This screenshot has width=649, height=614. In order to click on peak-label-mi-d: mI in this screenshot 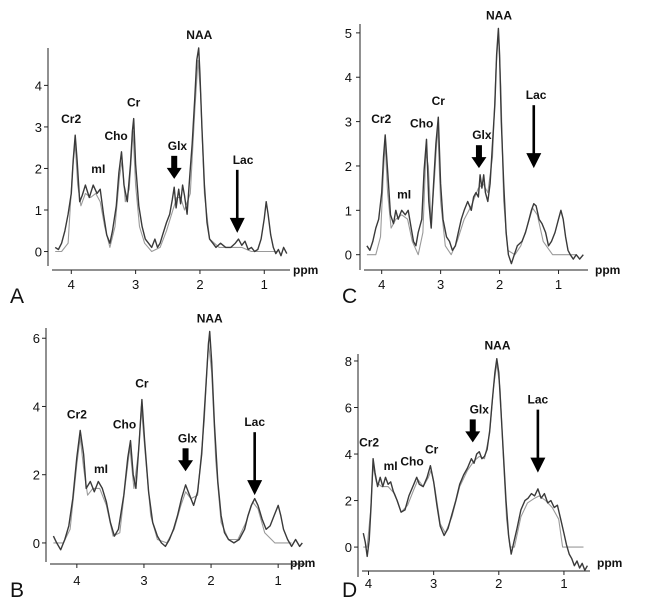, I will do `click(391, 466)`.